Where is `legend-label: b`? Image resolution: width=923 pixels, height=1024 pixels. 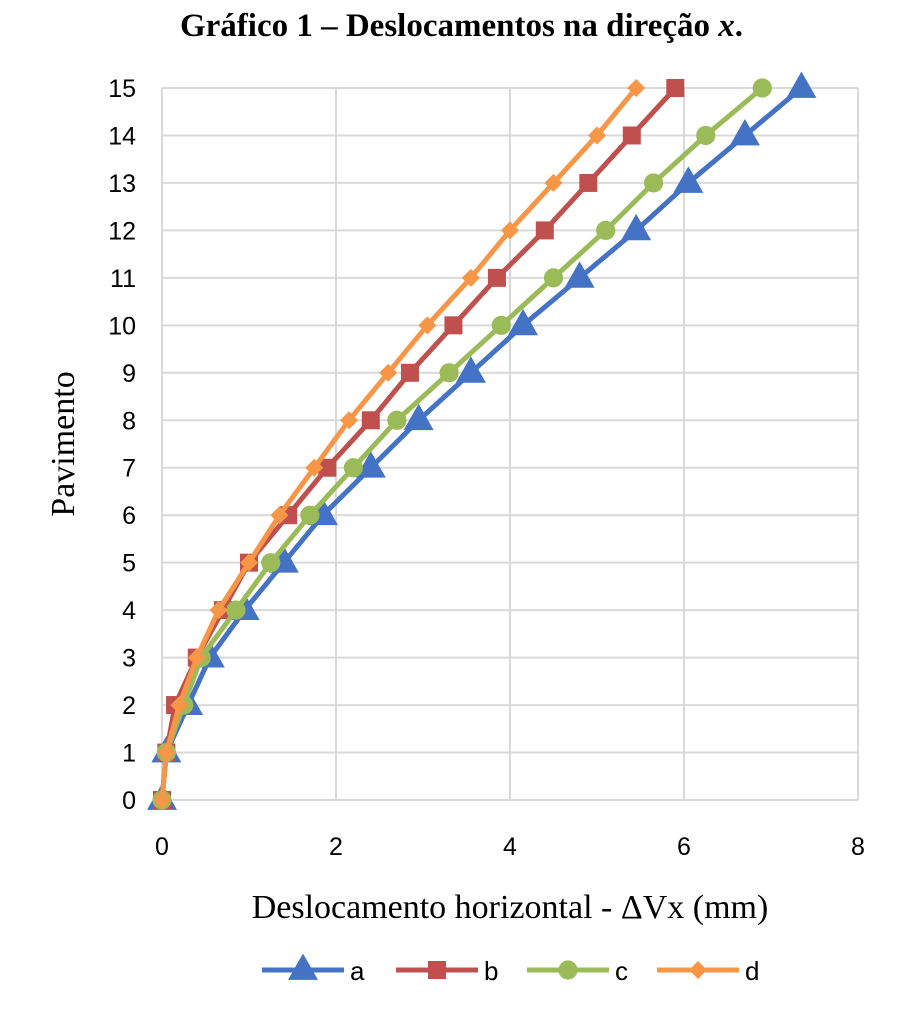
legend-label: b is located at coordinates (491, 971).